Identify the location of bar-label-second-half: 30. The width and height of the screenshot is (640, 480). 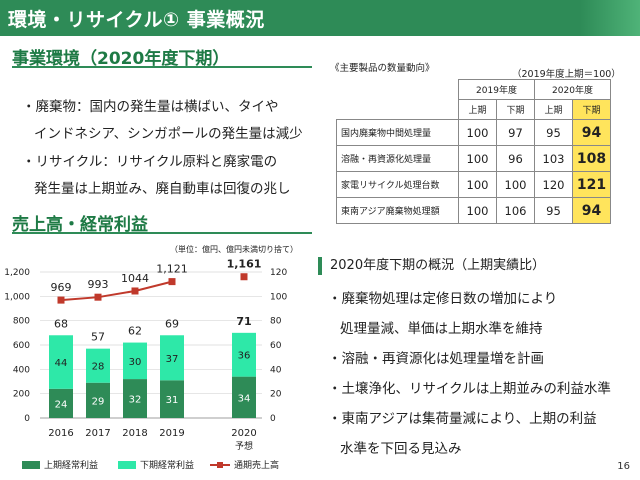
(135, 362).